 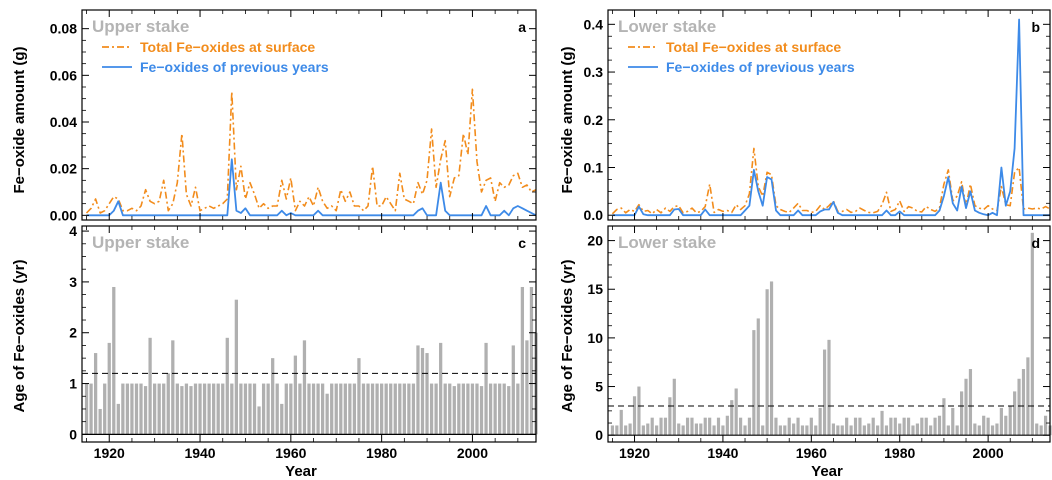 What do you see at coordinates (400, 409) in the screenshot?
I see `bar-c-1984` at bounding box center [400, 409].